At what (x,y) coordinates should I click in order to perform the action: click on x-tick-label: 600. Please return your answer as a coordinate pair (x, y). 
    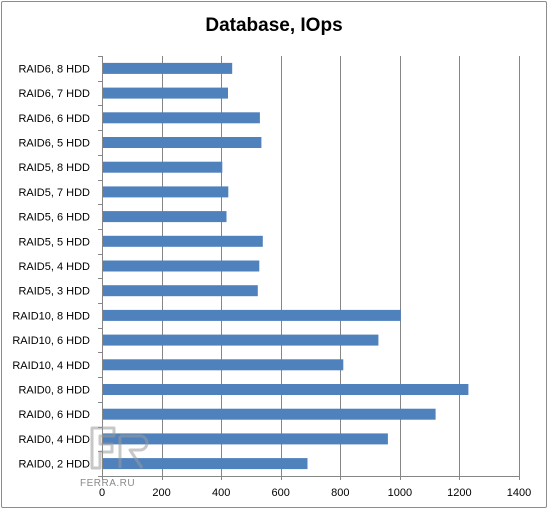
    Looking at the image, I should click on (281, 493).